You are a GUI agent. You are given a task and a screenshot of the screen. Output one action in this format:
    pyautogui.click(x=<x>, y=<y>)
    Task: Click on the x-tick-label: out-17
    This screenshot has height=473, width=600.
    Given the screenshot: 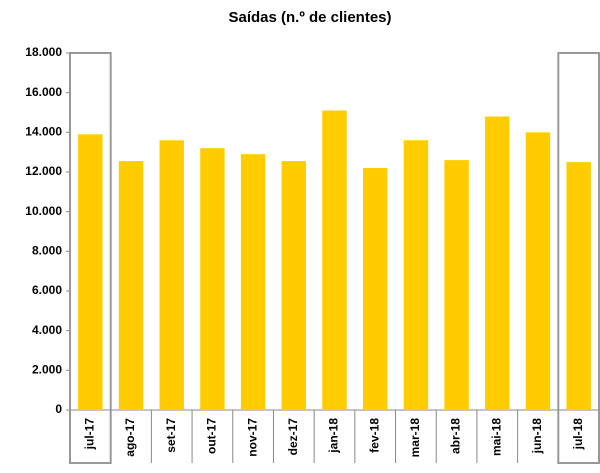 What is the action you would take?
    pyautogui.click(x=212, y=436)
    